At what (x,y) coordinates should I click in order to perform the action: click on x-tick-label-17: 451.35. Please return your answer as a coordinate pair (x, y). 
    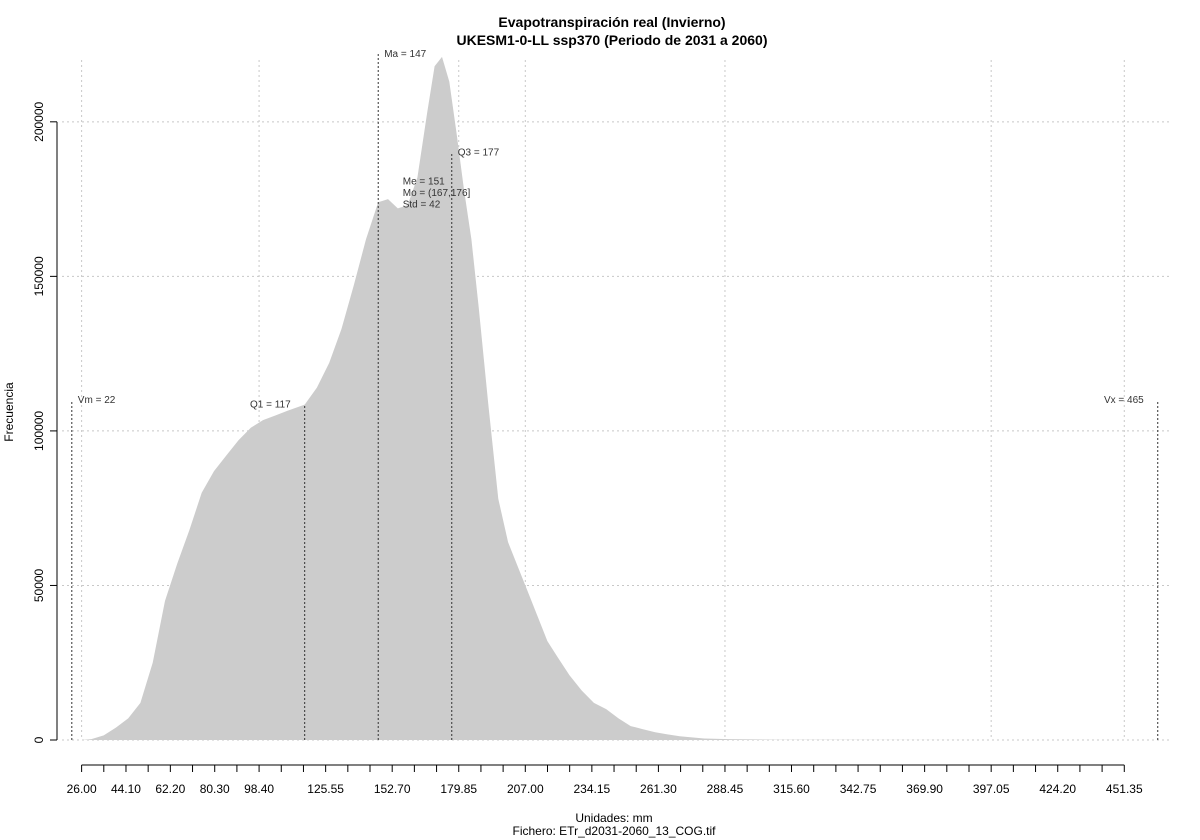
    Looking at the image, I should click on (1124, 789).